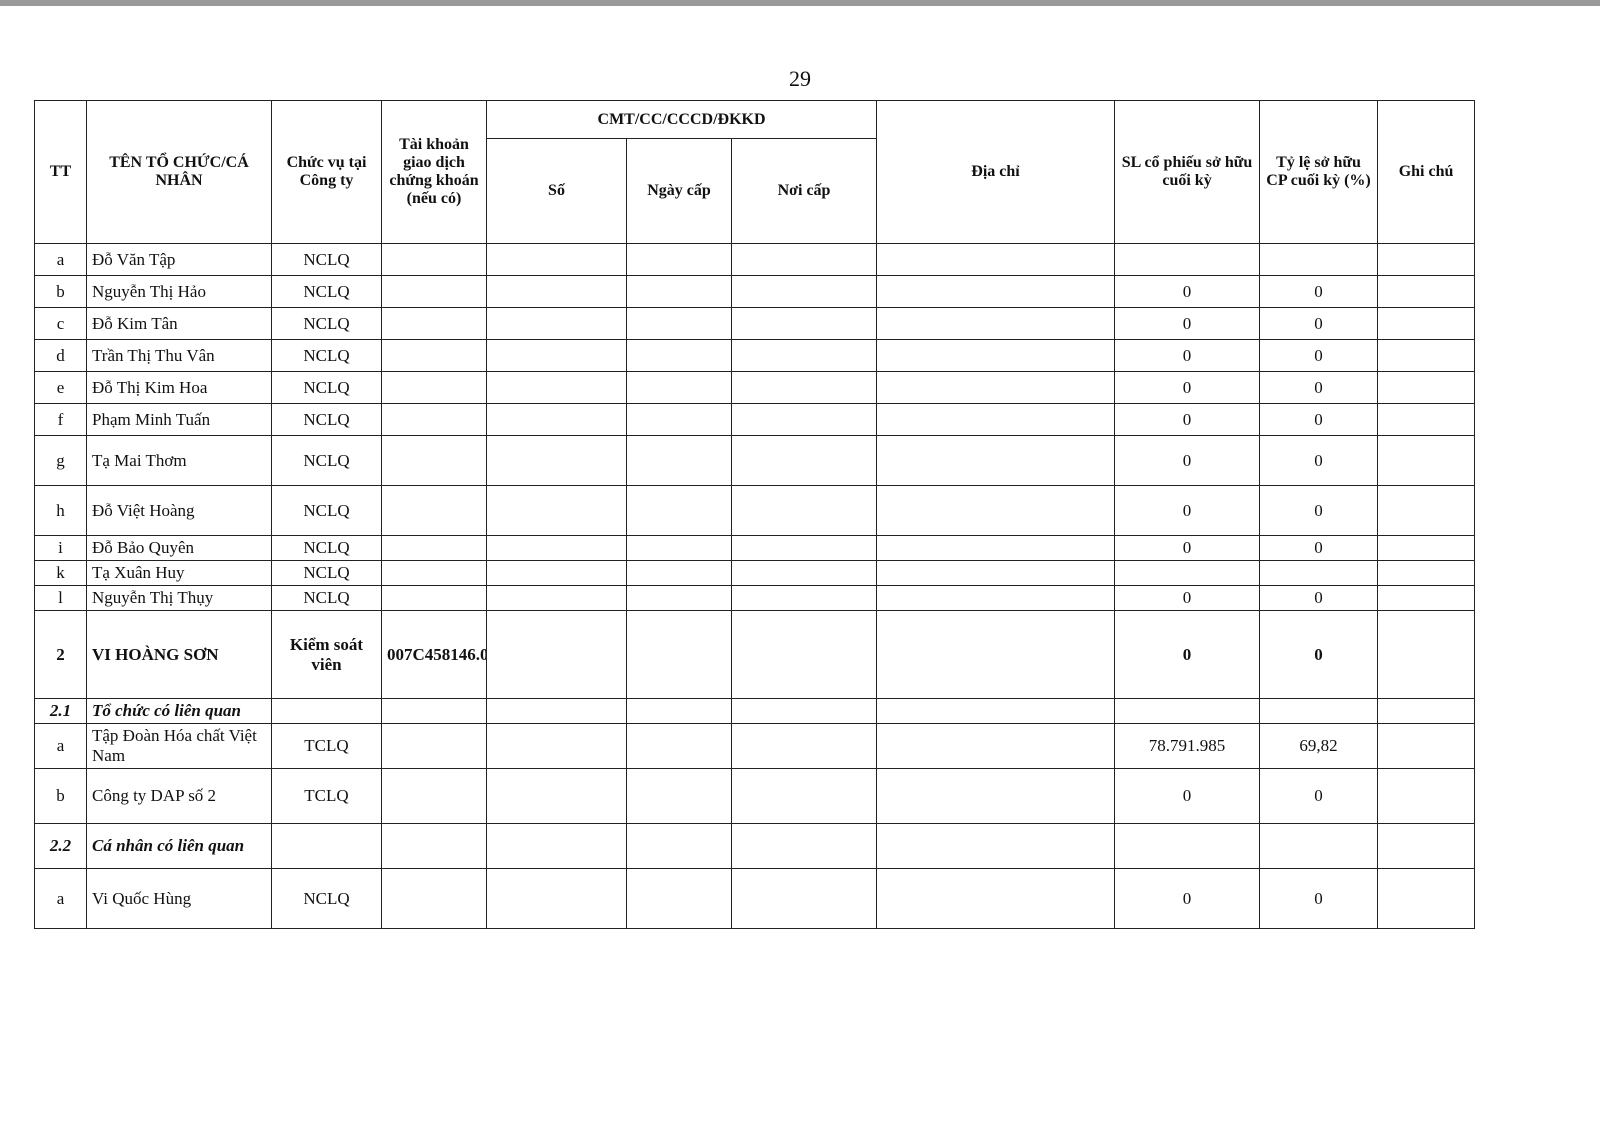 The width and height of the screenshot is (1600, 1133). Describe the element at coordinates (60, 573) in the screenshot. I see `cell-tt: k` at that location.